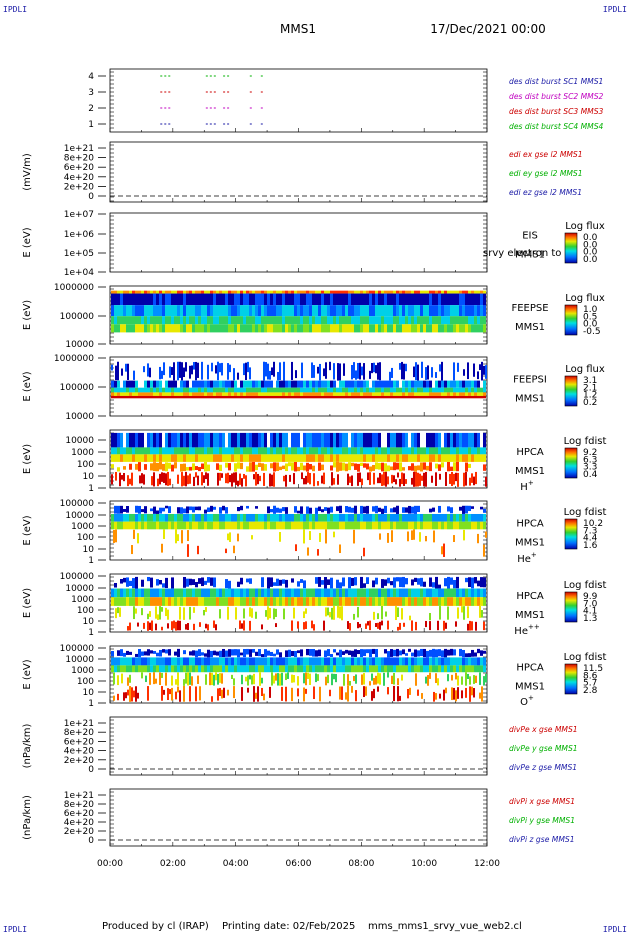 Image resolution: width=630 pixels, height=934 pixels. Describe the element at coordinates (79, 159) in the screenshot. I see `y-tick-label: 8e+20` at that location.